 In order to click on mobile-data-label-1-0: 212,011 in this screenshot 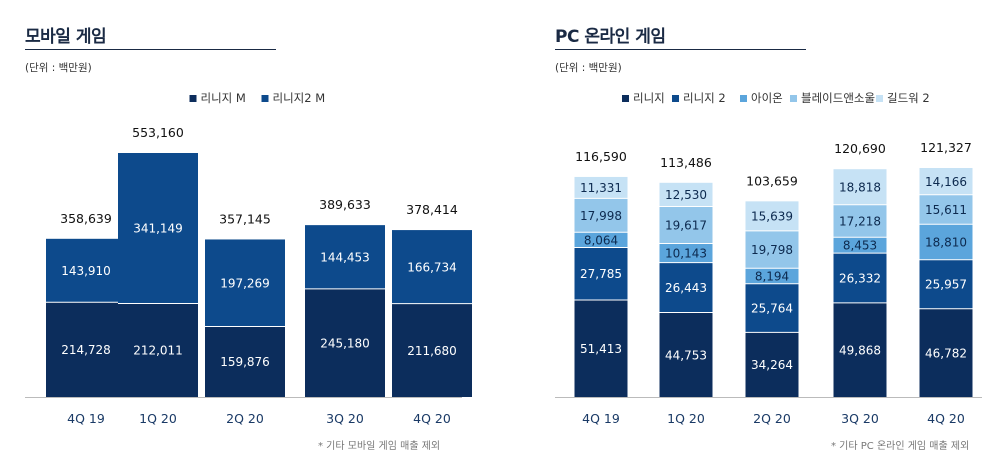, I will do `click(158, 351)`.